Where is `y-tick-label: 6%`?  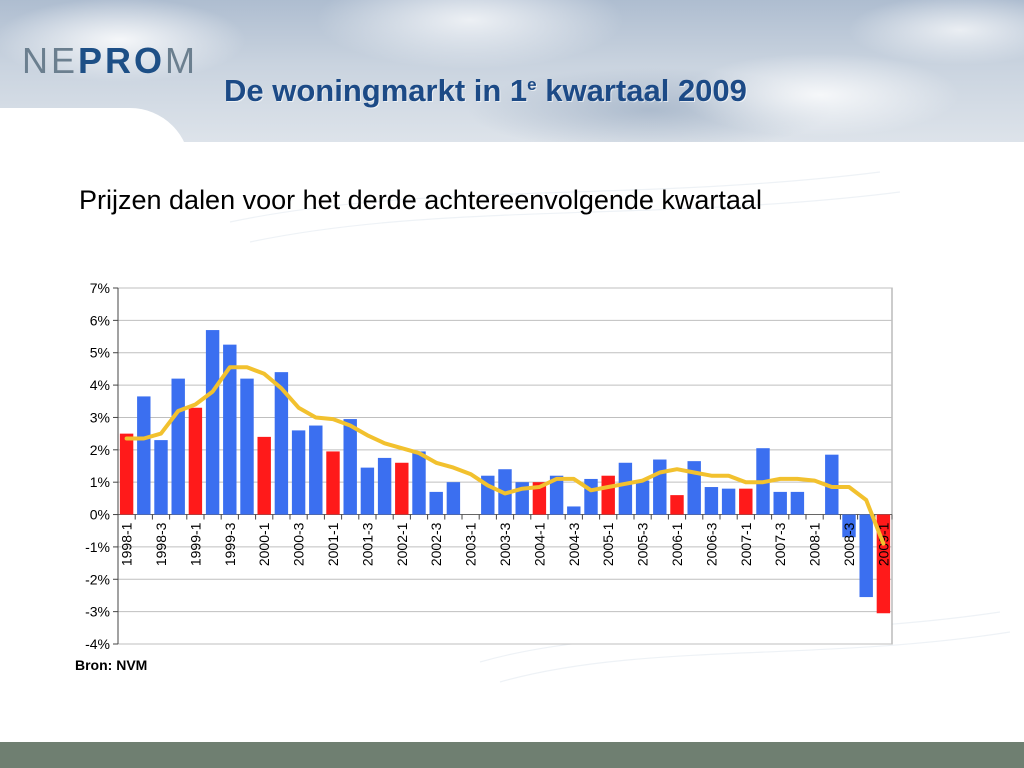
y-tick-label: 6% is located at coordinates (100, 320).